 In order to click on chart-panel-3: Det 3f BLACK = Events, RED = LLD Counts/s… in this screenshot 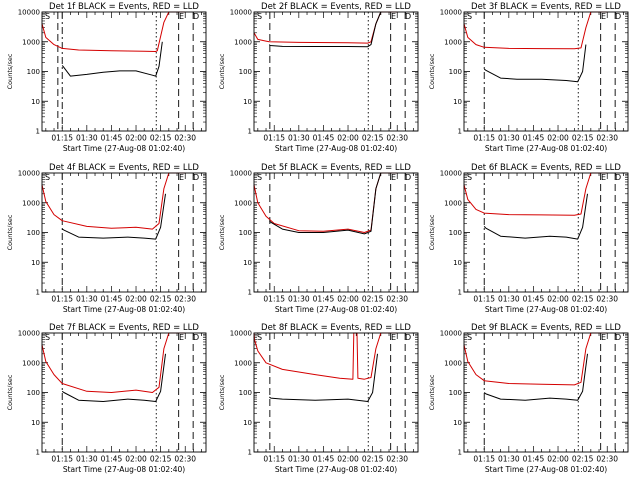, I will do `click(528, 77)`.